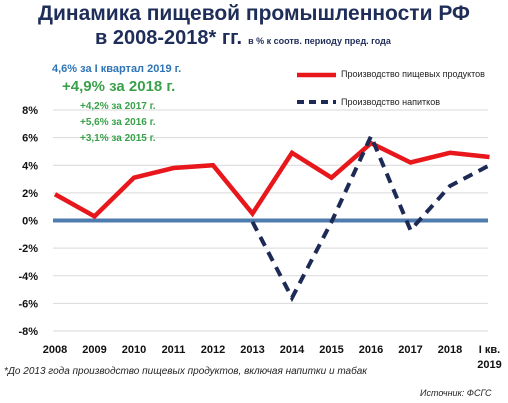 This screenshot has height=403, width=508. What do you see at coordinates (174, 350) in the screenshot?
I see `x-tick-label: 2011` at bounding box center [174, 350].